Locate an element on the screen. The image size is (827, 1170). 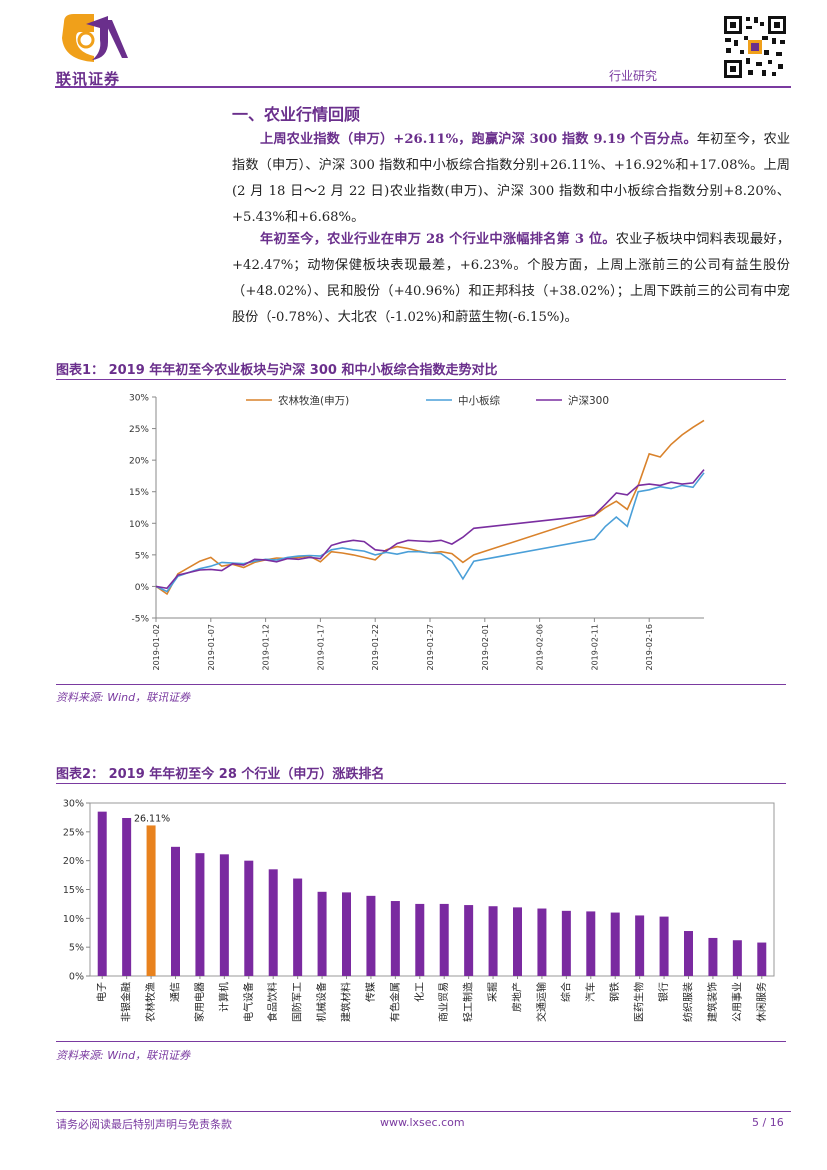
x-tick-label: 2019-02-16 is located at coordinates (649, 647).